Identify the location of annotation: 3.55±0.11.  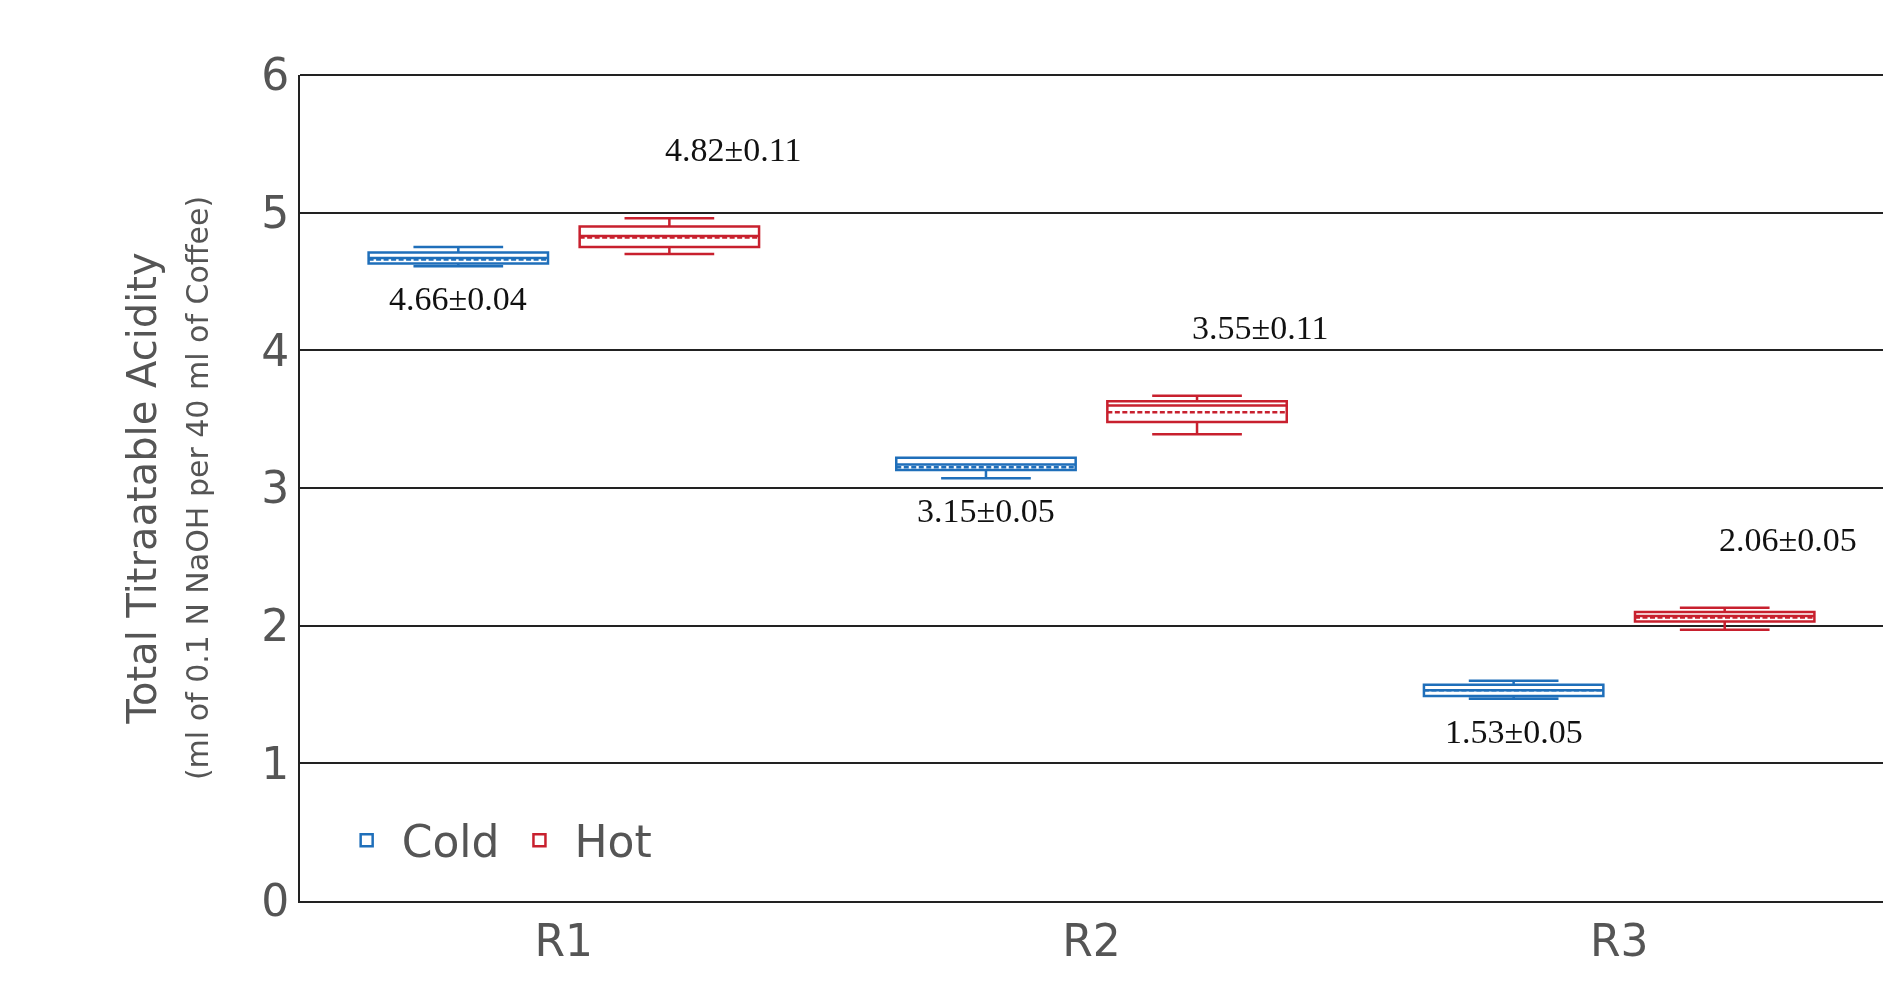
(1260, 327).